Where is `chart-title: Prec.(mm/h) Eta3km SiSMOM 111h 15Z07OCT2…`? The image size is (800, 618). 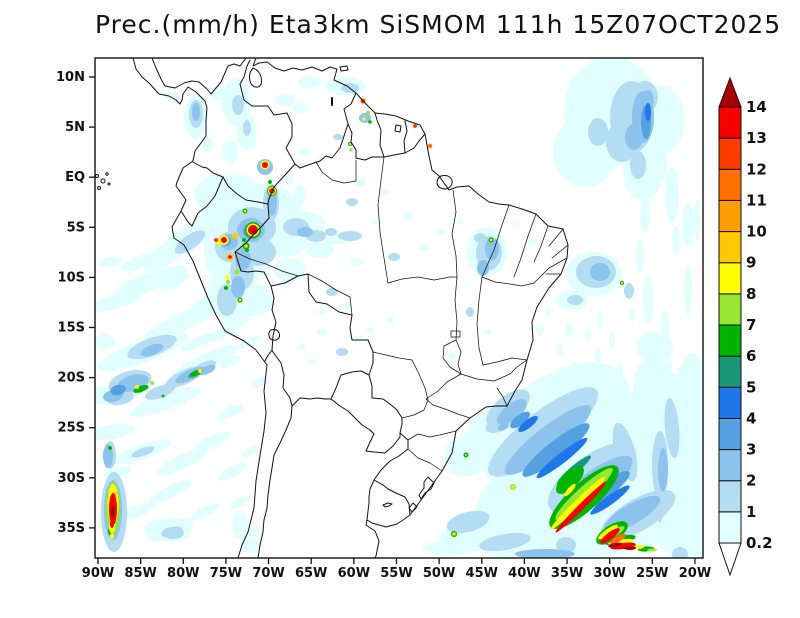 chart-title: Prec.(mm/h) Eta3km SiSMOM 111h 15Z07OCT2… is located at coordinates (438, 24).